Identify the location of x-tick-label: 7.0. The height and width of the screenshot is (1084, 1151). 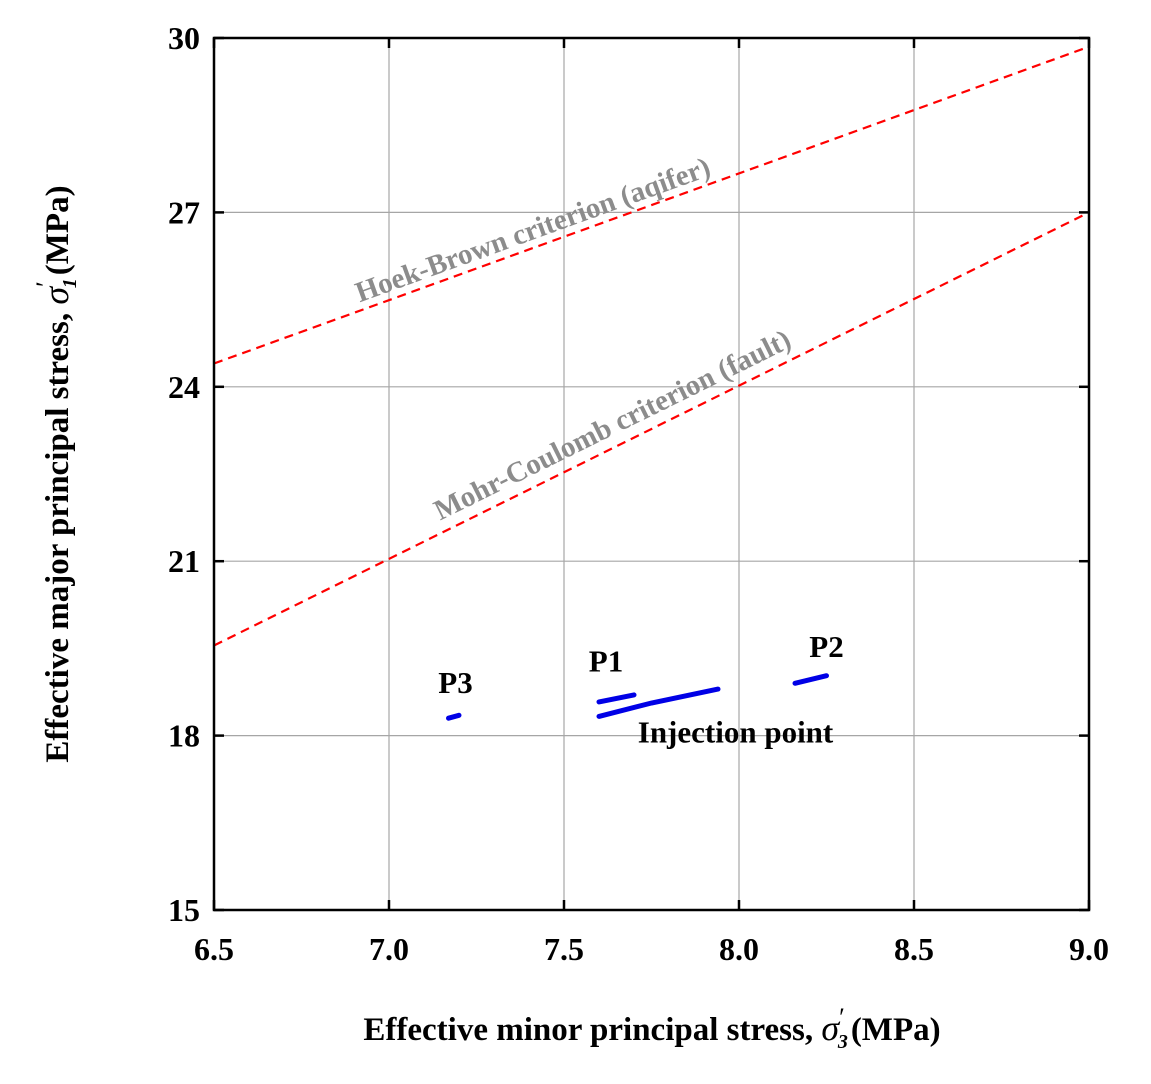
(389, 949).